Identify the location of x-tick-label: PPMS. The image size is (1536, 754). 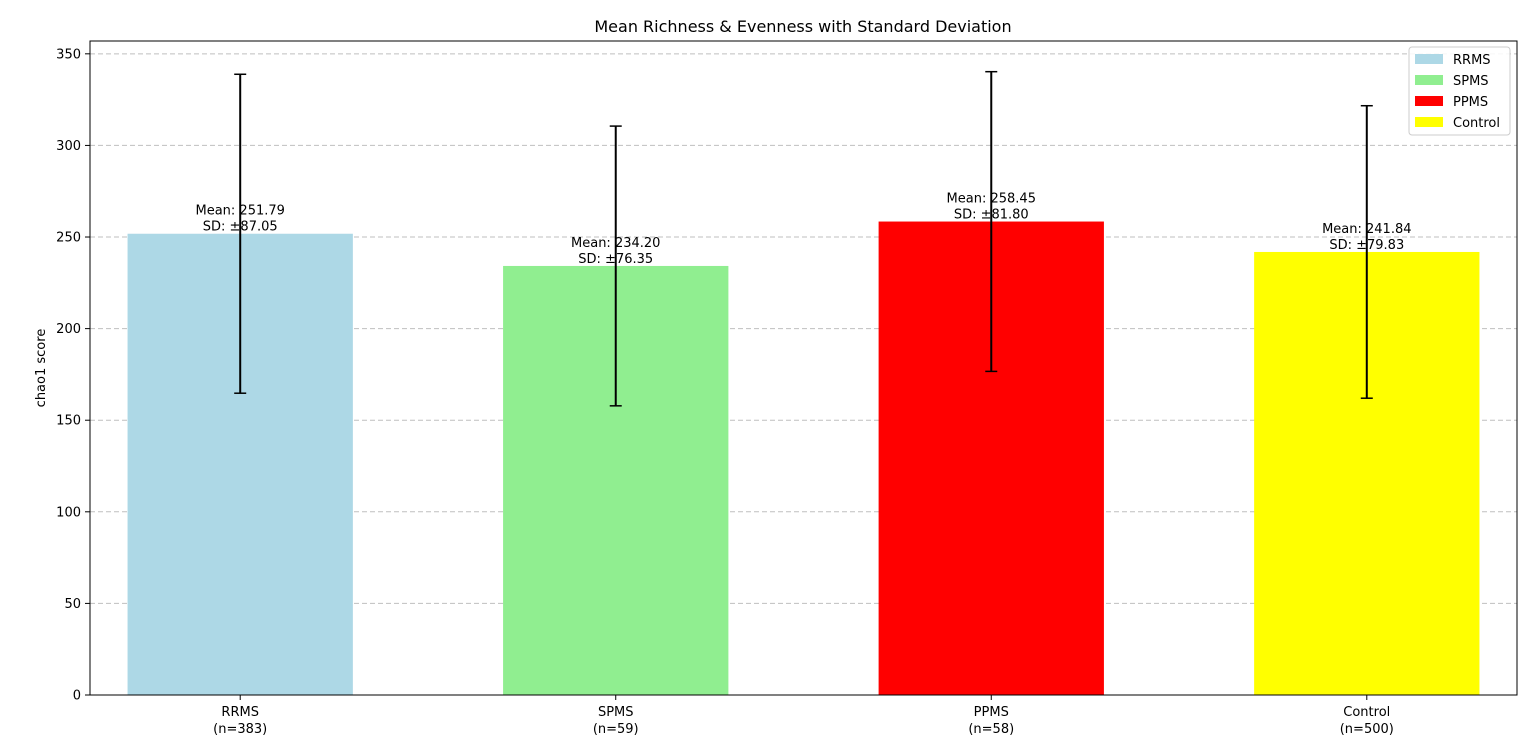
(991, 712).